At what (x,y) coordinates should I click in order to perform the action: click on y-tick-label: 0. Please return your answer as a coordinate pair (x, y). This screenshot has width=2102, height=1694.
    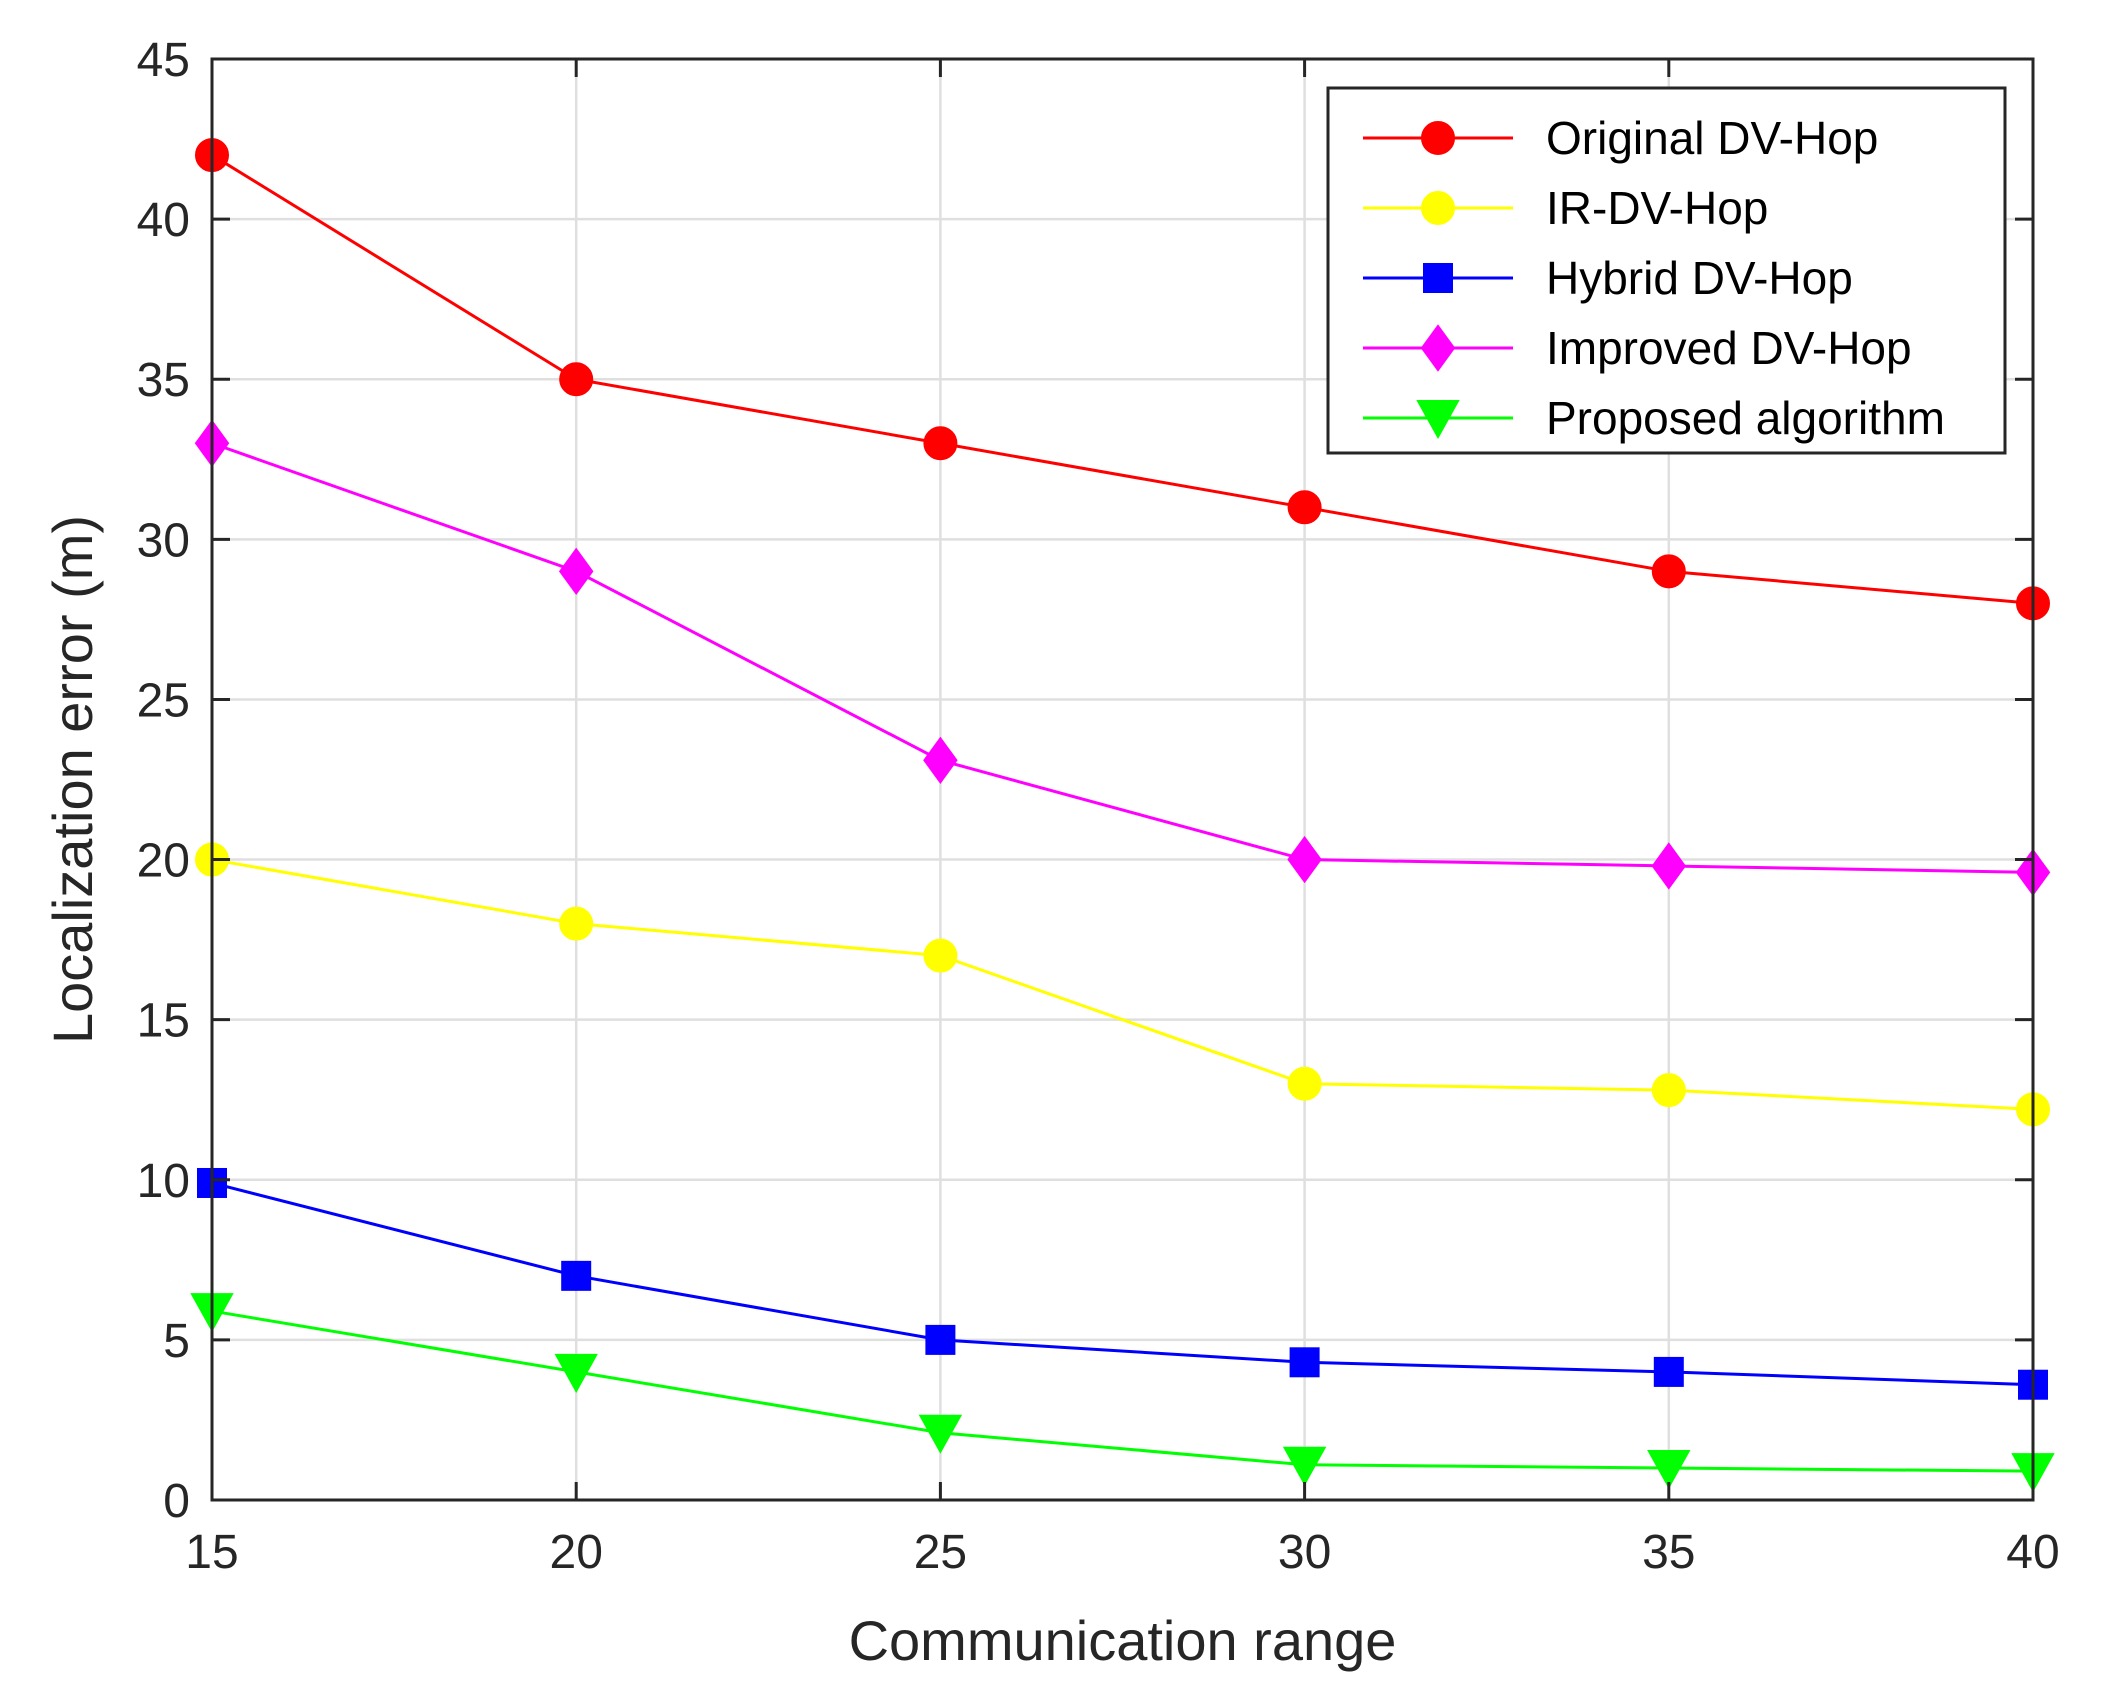
    Looking at the image, I should click on (176, 1501).